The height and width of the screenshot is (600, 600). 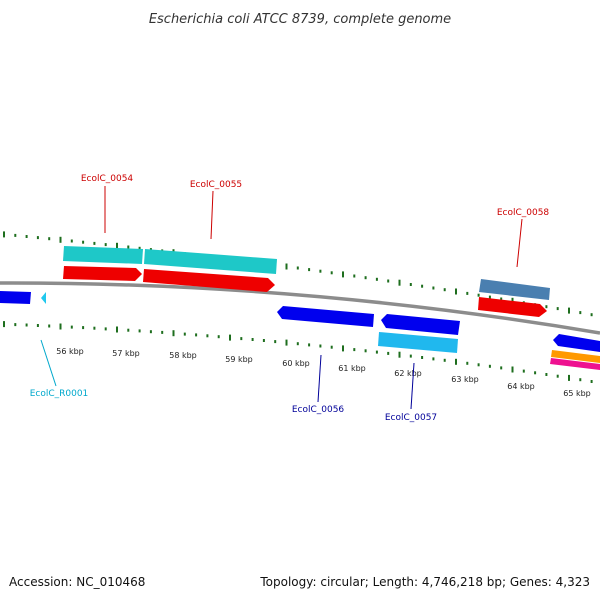 What do you see at coordinates (521, 386) in the screenshot?
I see `scale-label: 64 kbp` at bounding box center [521, 386].